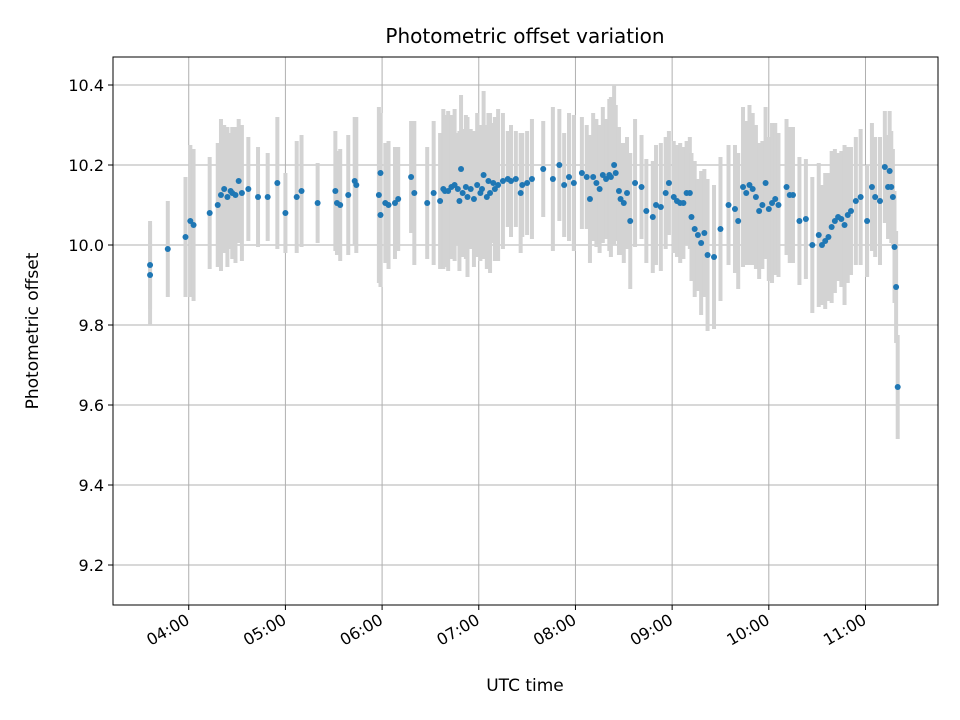  What do you see at coordinates (86, 245) in the screenshot?
I see `y-tick-label: 10.0` at bounding box center [86, 245].